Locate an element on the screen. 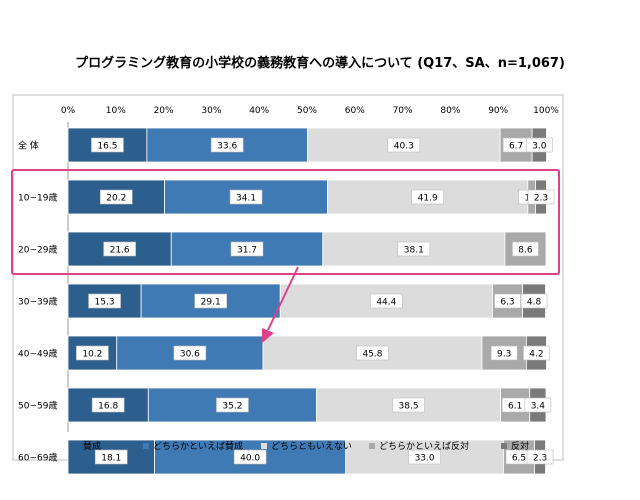  data-label: 41.9 is located at coordinates (428, 199).